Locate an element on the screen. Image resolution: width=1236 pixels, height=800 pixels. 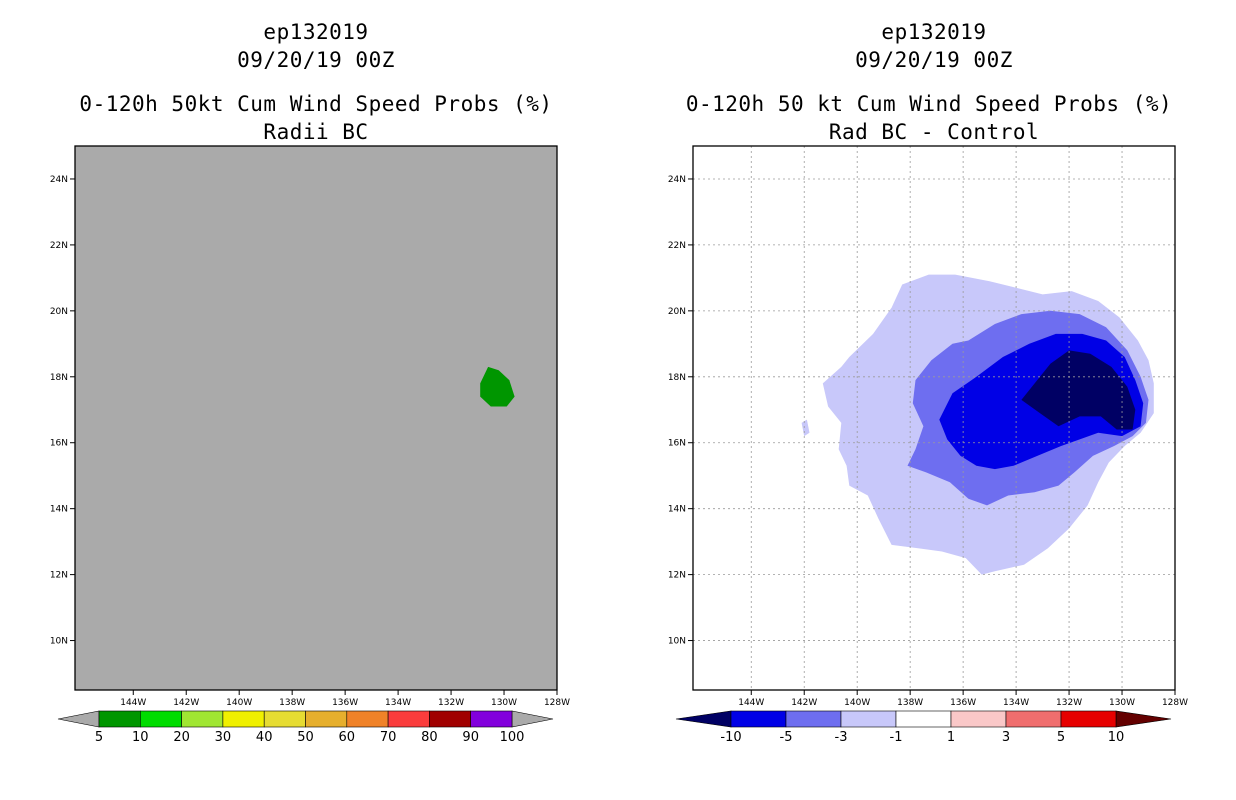
left-title-line-3: 0-120h 50kt Cum Wind Speed Probs (%) is located at coordinates (316, 104).